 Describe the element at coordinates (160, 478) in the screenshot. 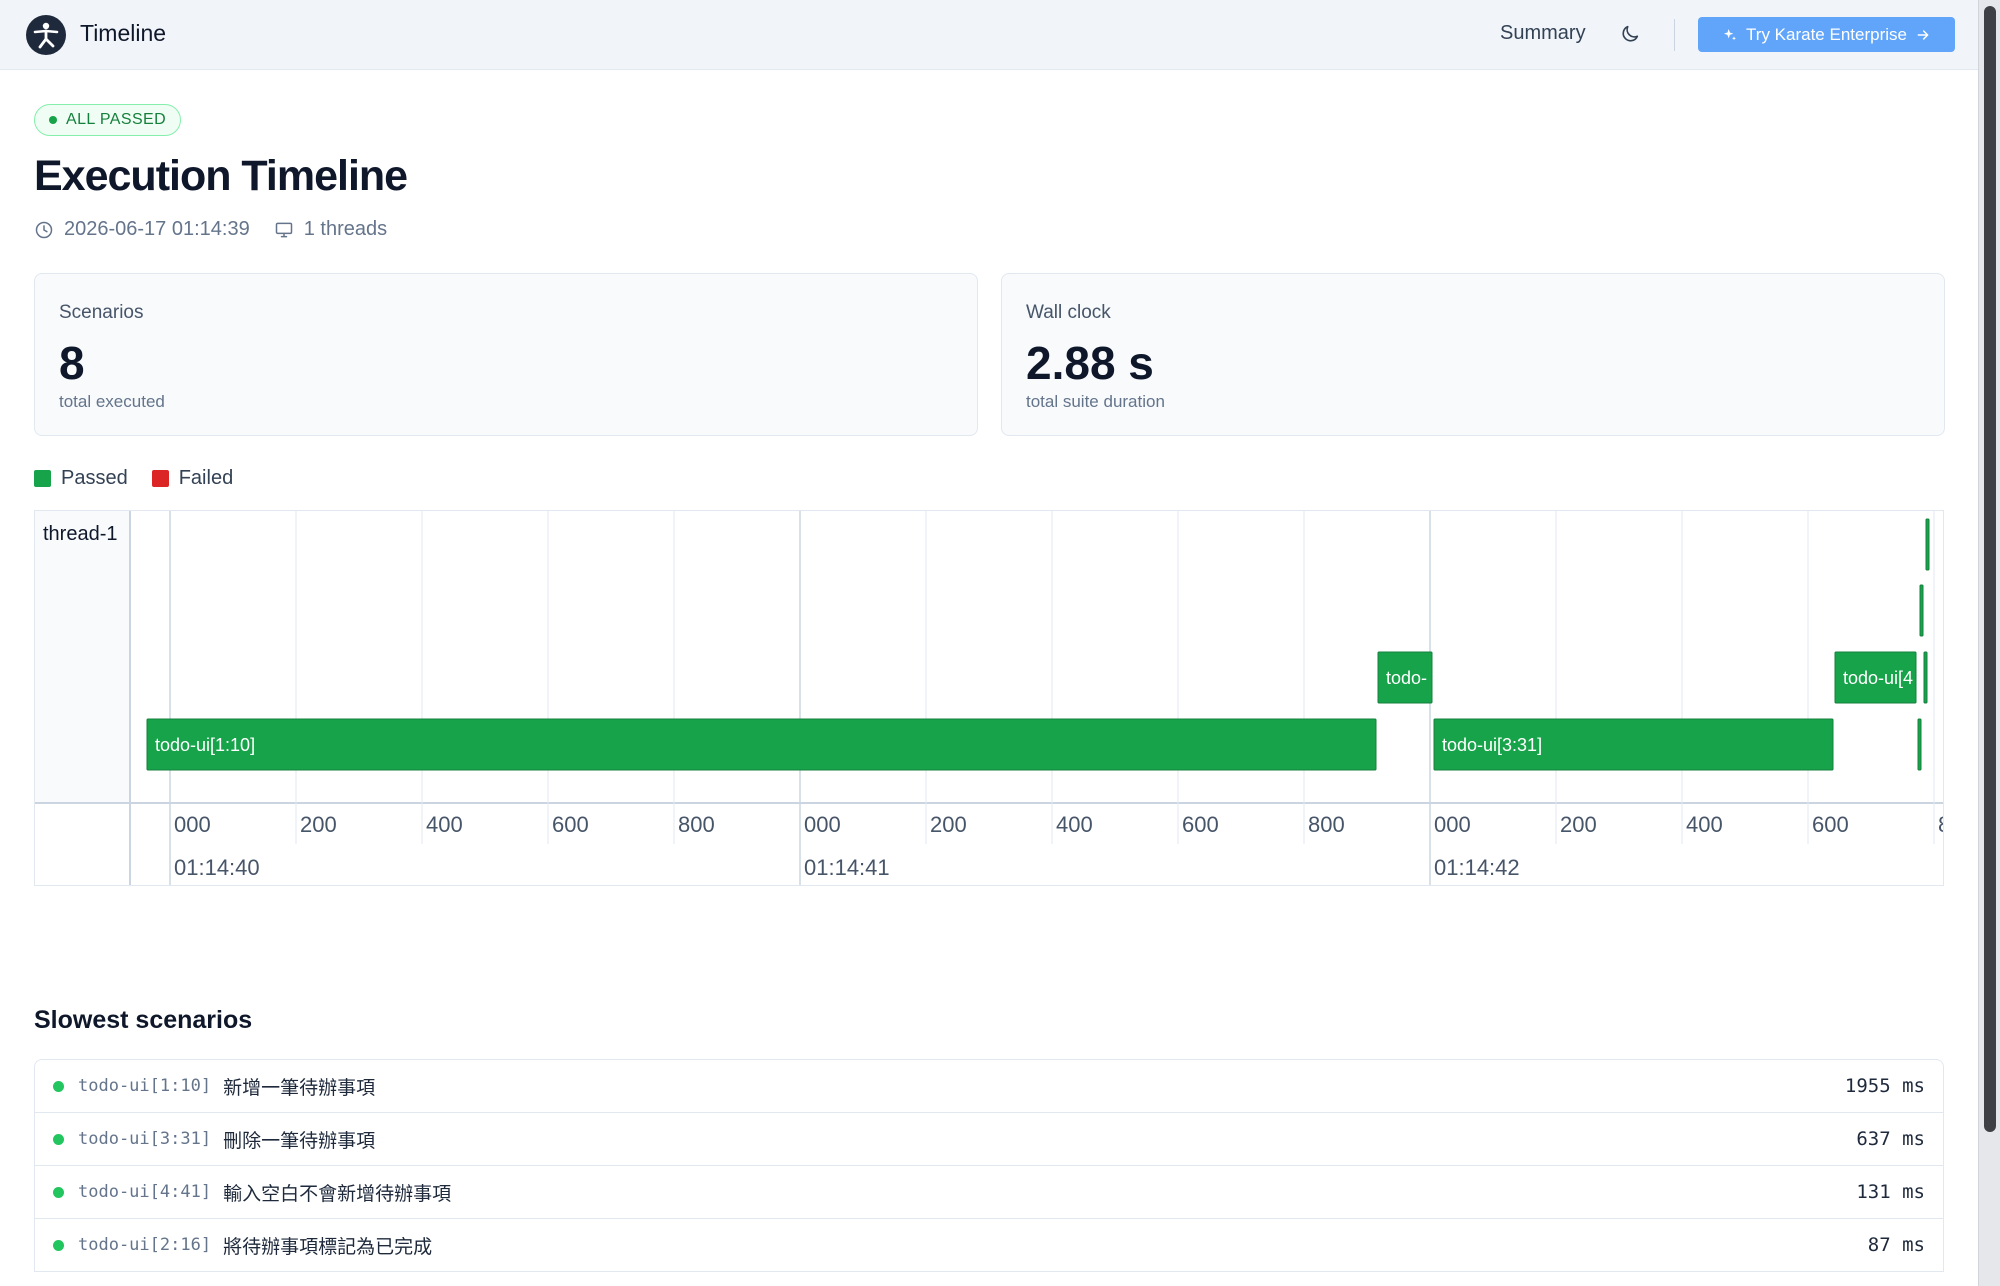

I see `failed-swatch` at that location.